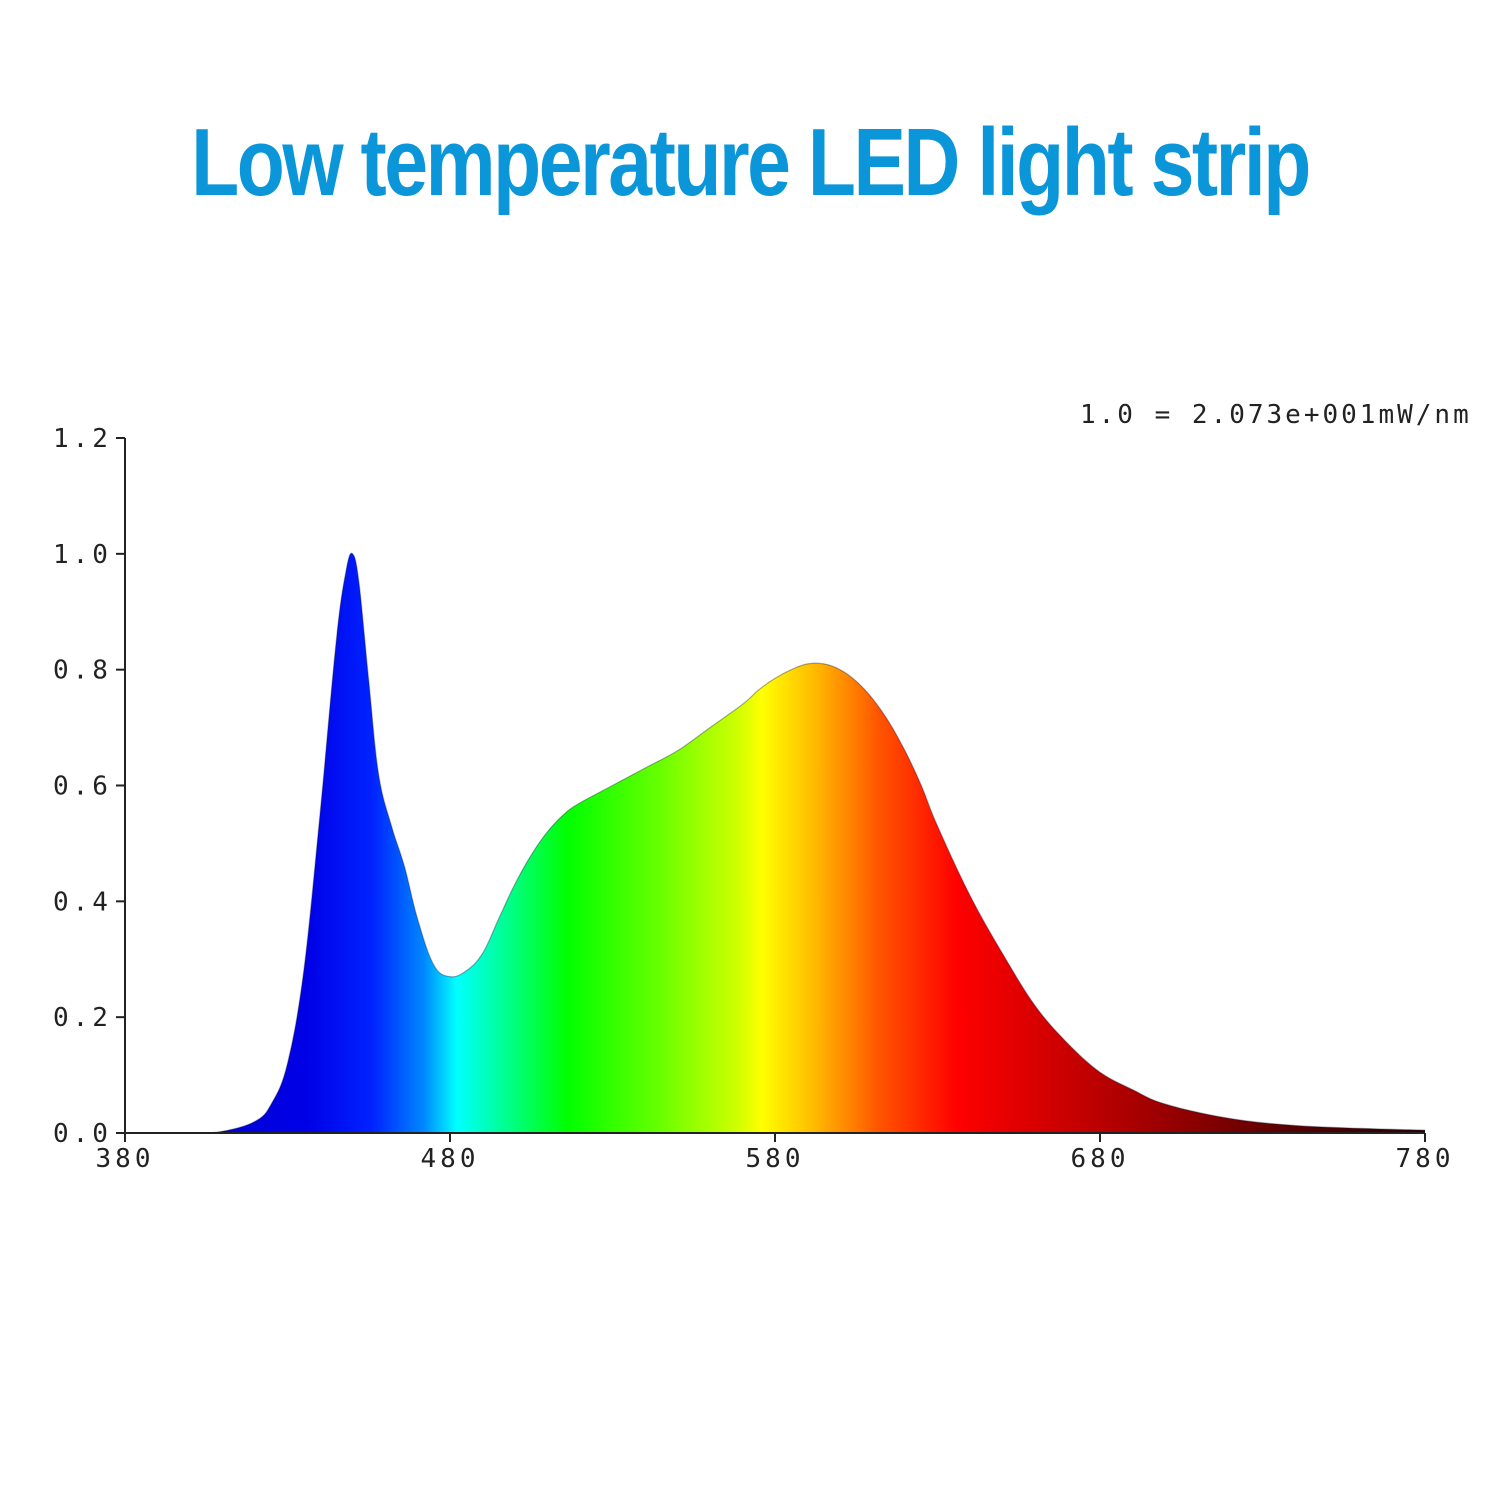  Describe the element at coordinates (82, 439) in the screenshot. I see `y-tick-label: 1.2` at that location.